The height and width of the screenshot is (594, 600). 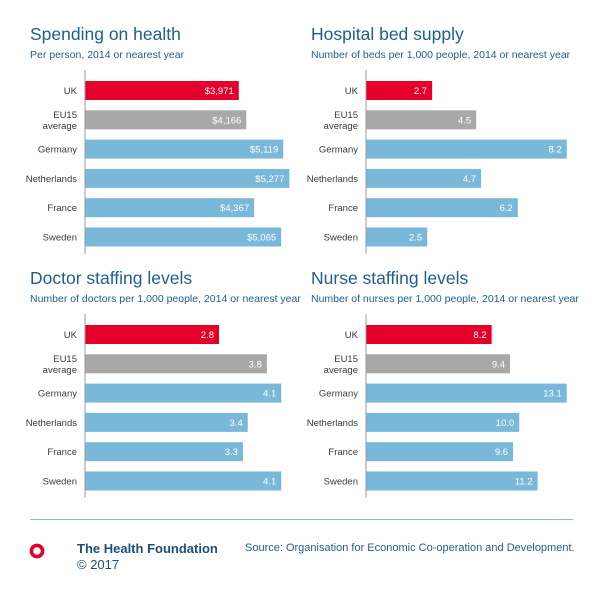 What do you see at coordinates (236, 423) in the screenshot?
I see `value-label: 3.4` at bounding box center [236, 423].